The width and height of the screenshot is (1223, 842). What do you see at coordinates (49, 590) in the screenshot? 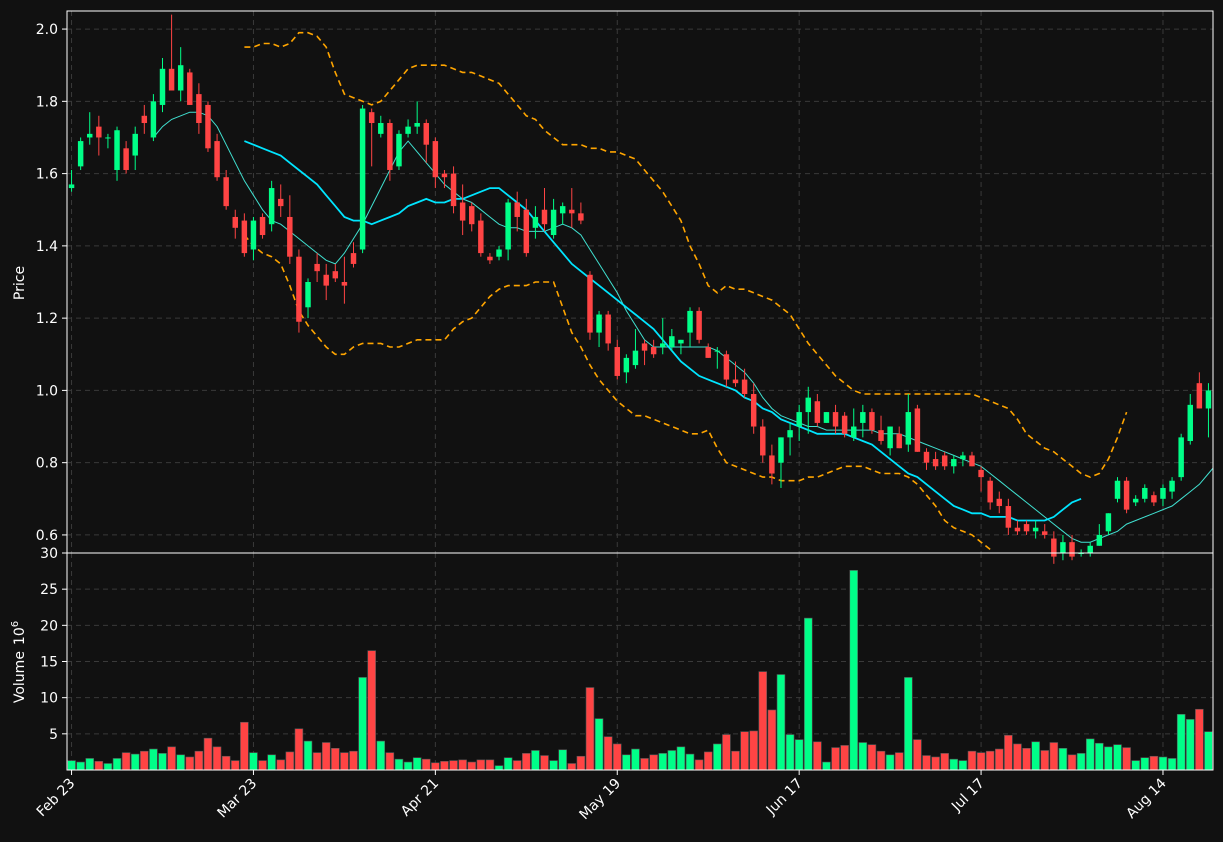
I see `volume-tick-label: 25` at bounding box center [49, 590].